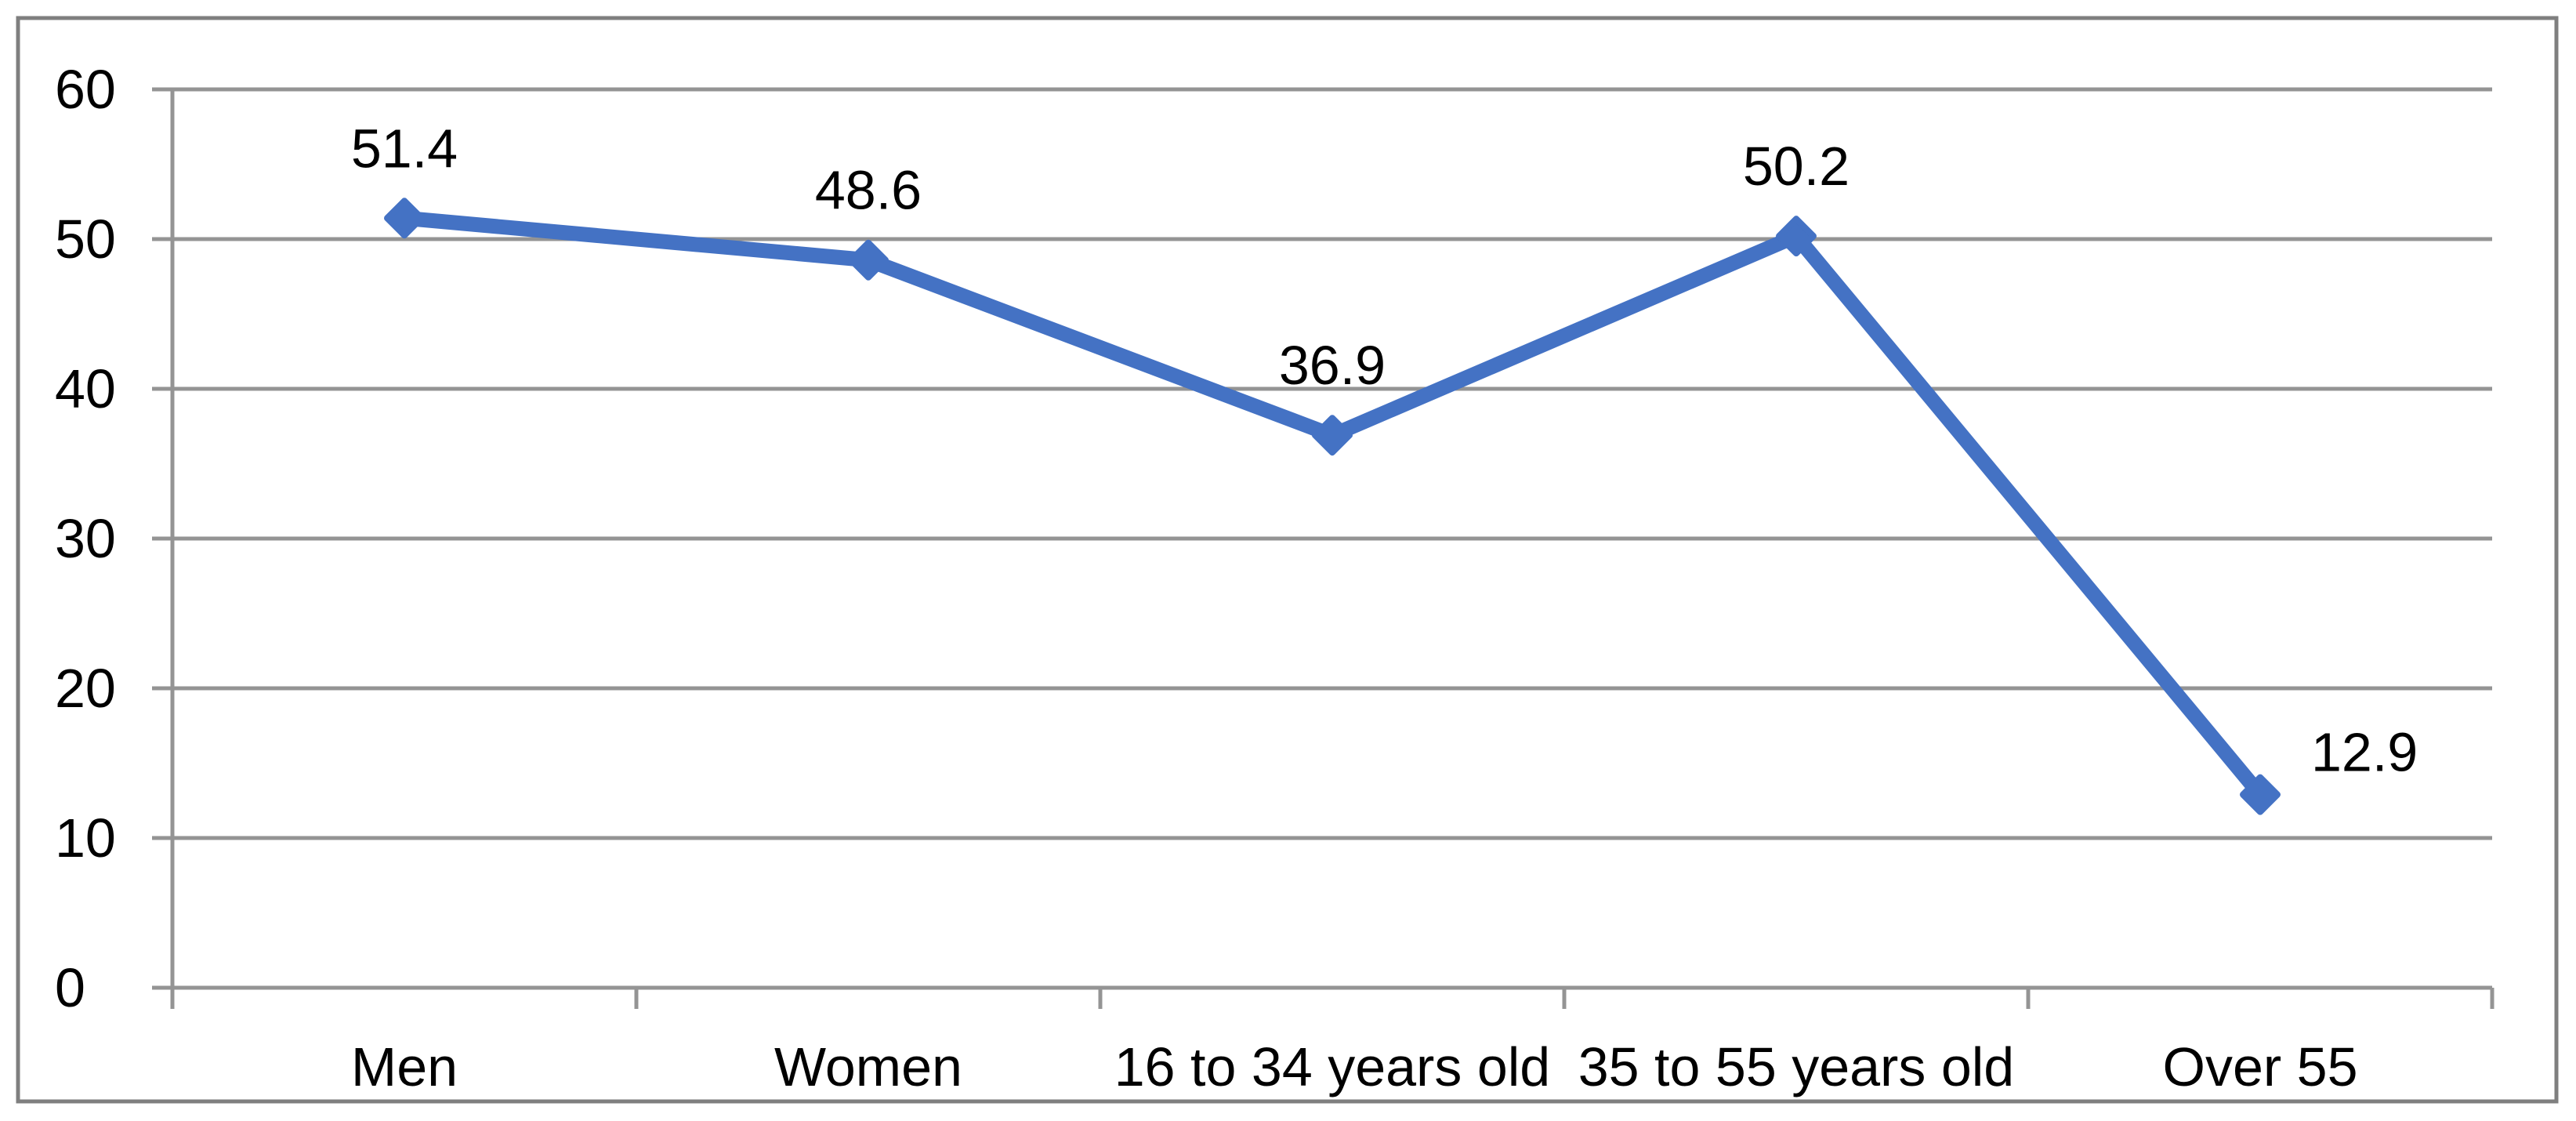 The image size is (2576, 1121). What do you see at coordinates (1796, 166) in the screenshot?
I see `data-label: 50.2` at bounding box center [1796, 166].